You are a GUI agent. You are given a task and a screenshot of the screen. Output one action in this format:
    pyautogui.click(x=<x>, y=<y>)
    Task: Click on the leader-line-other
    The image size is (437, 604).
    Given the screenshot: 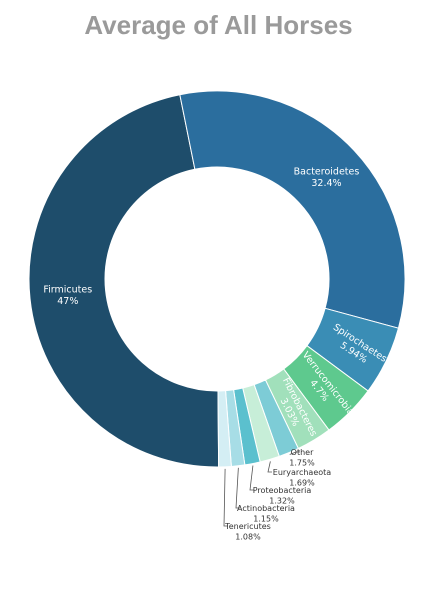 What is the action you would take?
    pyautogui.click(x=294, y=453)
    